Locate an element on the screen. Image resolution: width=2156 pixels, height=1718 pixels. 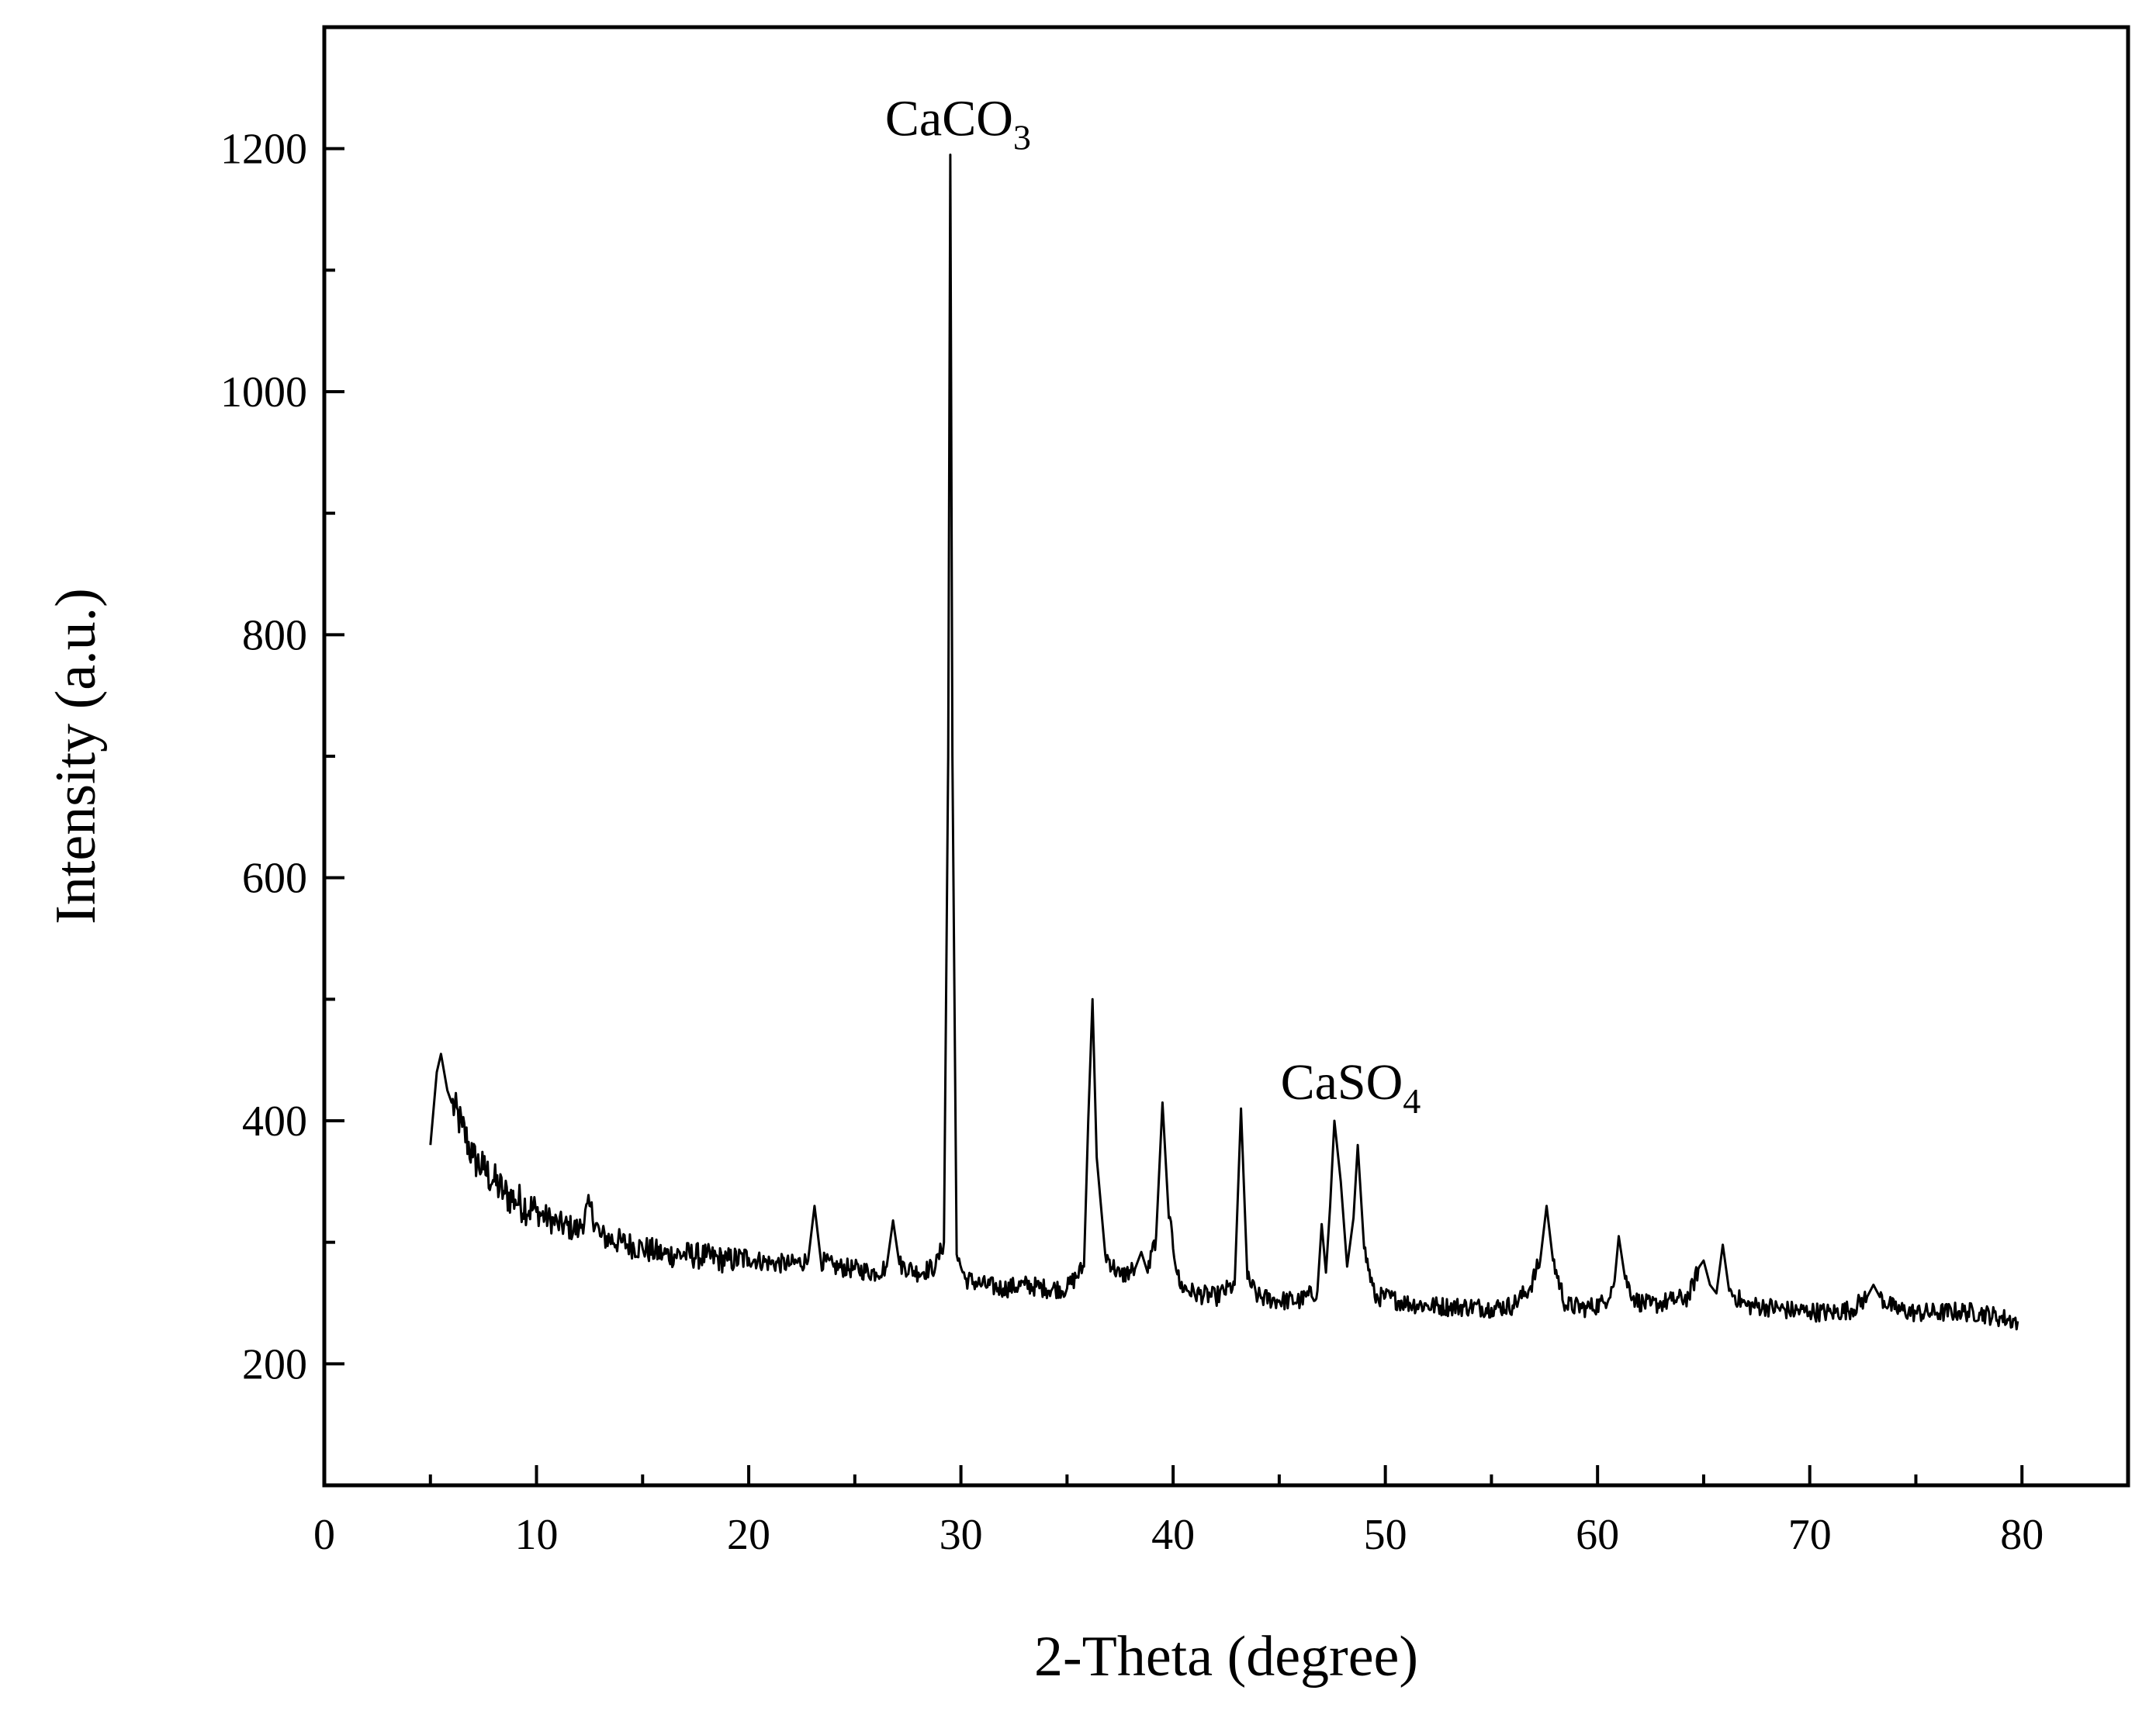
y-axis-ticks: 200 400 600 800 1000 1200 is located at coordinates (282, 707).